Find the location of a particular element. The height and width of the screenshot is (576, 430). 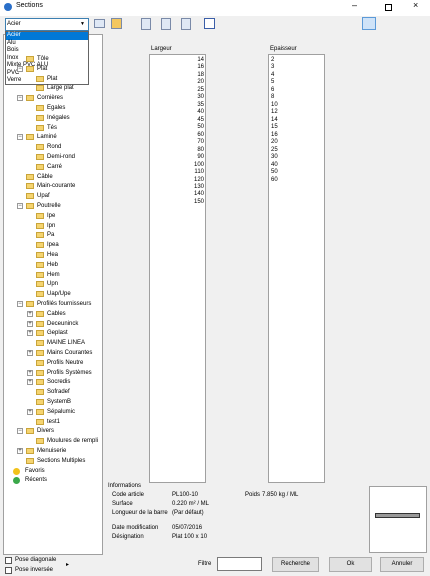

list-item: 10 is located at coordinates (274, 104).